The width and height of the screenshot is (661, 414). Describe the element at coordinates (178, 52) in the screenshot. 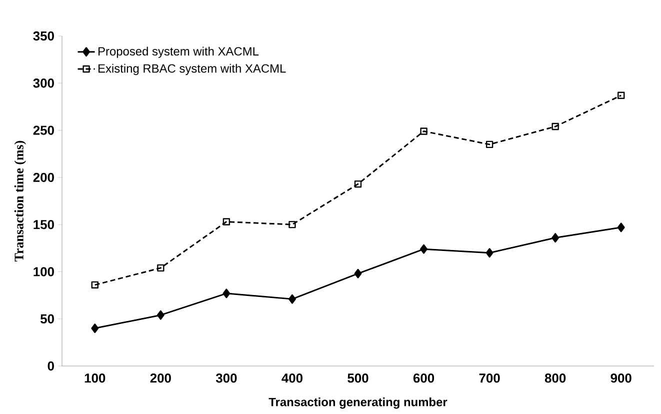

I see `legend-label: Proposed system with XACML` at that location.